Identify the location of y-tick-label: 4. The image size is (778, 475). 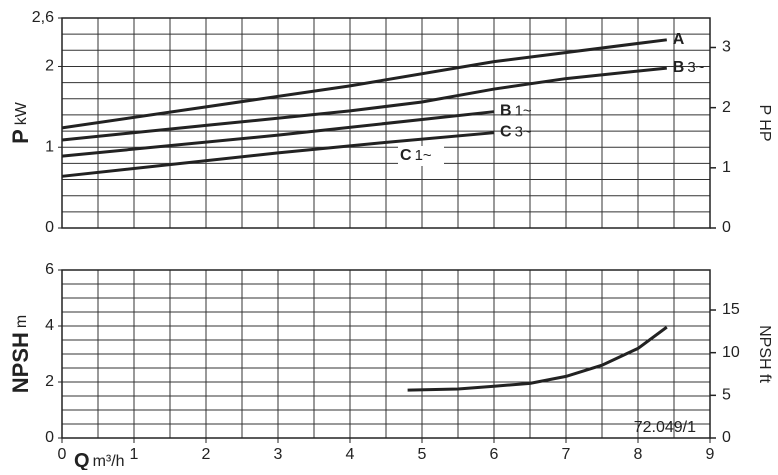
(49, 325).